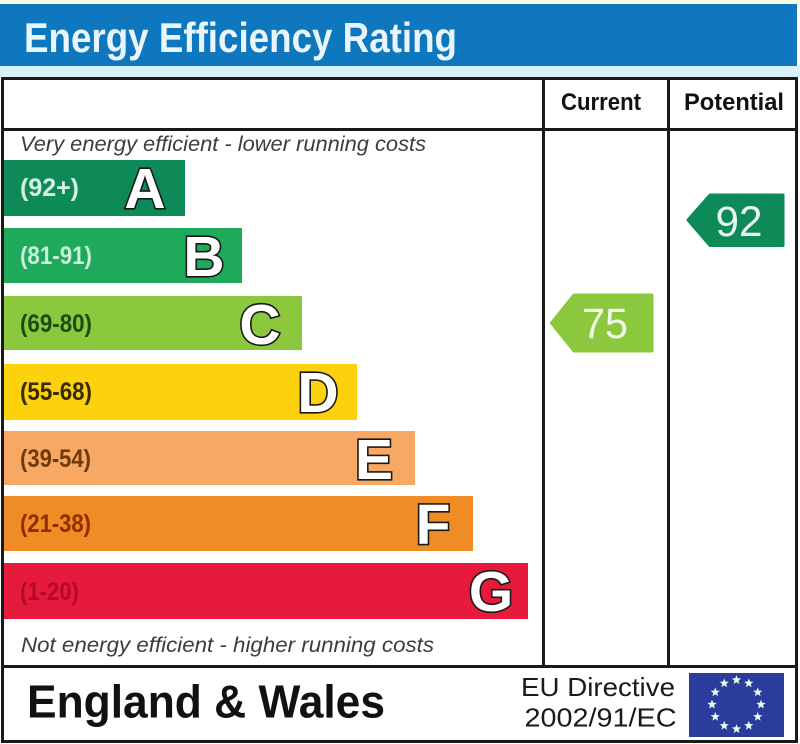  What do you see at coordinates (374, 460) in the screenshot?
I see `svg-text: E` at bounding box center [374, 460].